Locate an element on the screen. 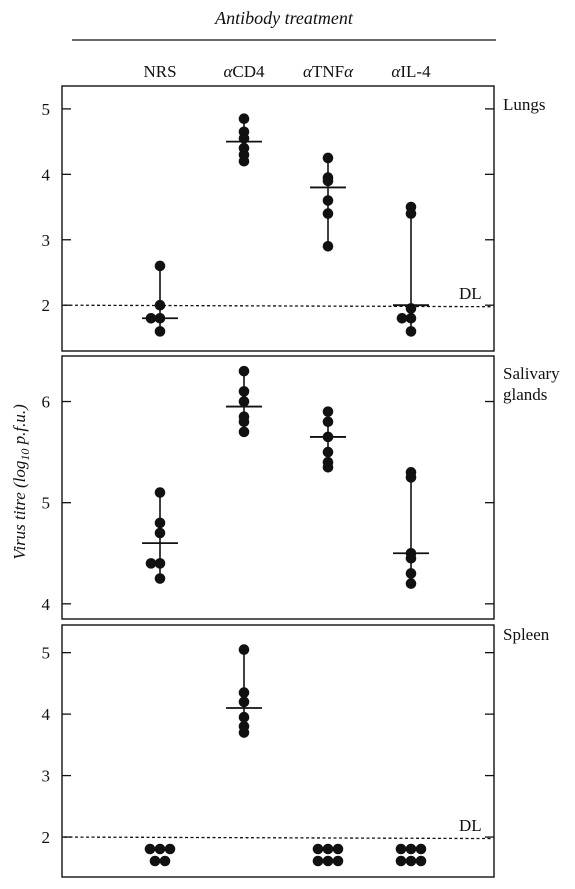 The height and width of the screenshot is (889, 575). detection-limit-line is located at coordinates (278, 838).